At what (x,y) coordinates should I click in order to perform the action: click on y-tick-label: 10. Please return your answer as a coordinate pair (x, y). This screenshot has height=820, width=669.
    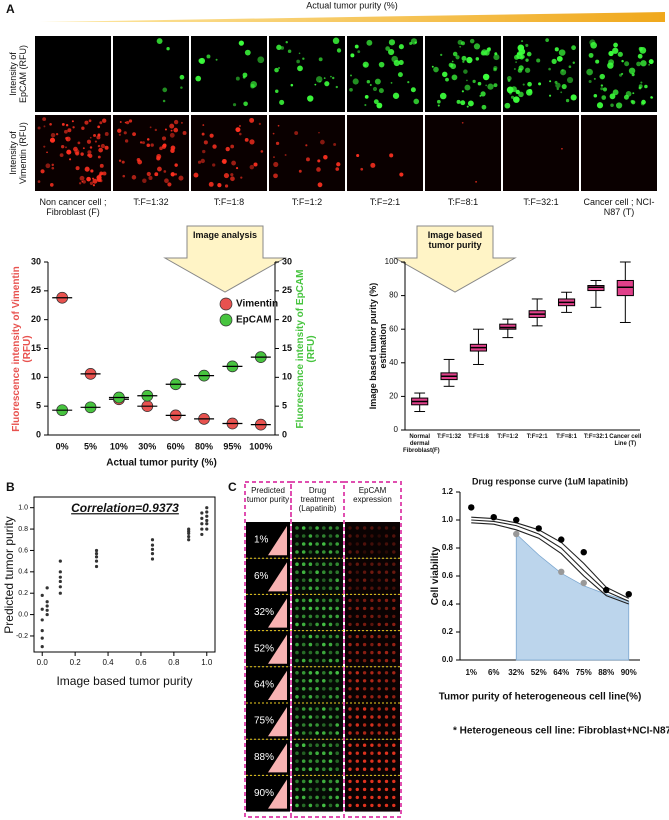
    Looking at the image, I should click on (36, 377).